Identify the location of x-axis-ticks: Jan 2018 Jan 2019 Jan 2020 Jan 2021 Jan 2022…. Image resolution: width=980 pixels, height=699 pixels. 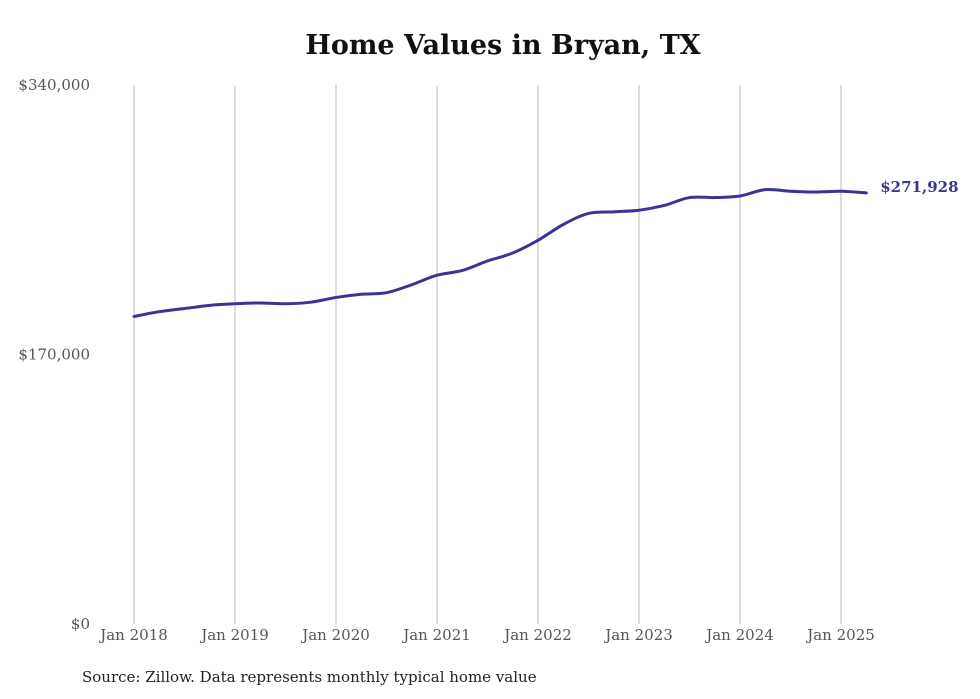
(486, 635).